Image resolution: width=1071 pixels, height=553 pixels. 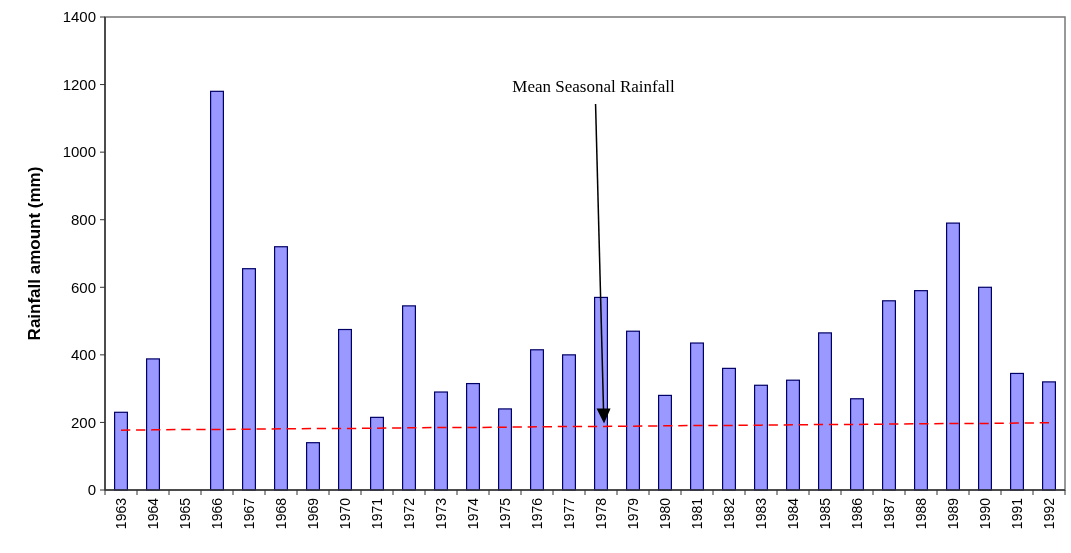 What do you see at coordinates (83, 219) in the screenshot?
I see `y-tick-label: 800` at bounding box center [83, 219].